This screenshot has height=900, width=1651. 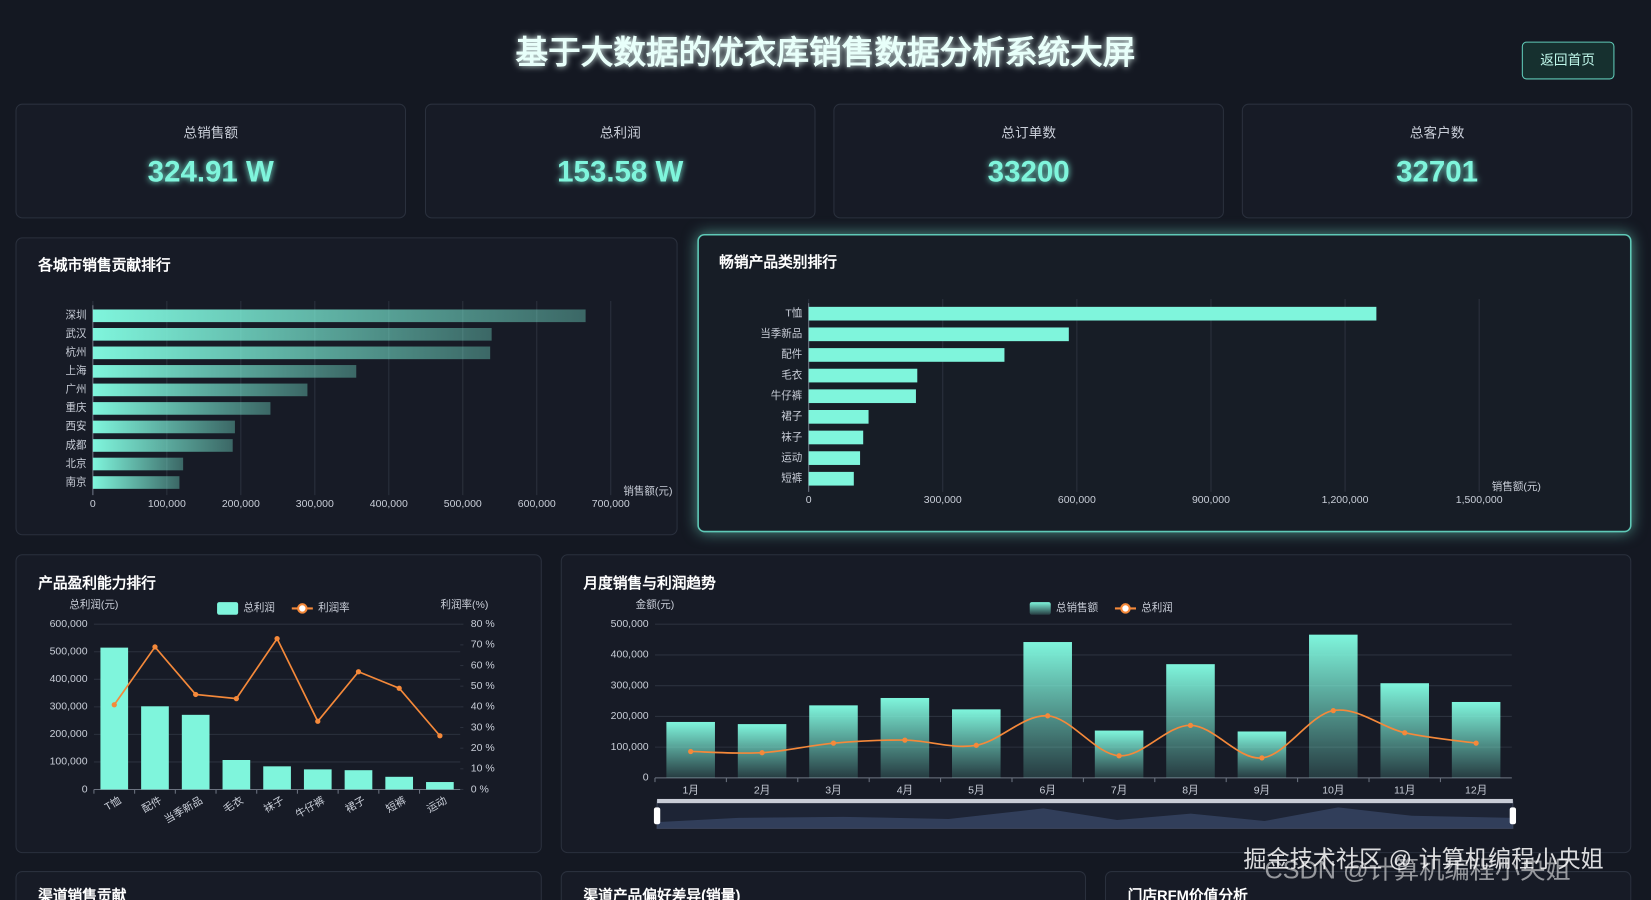 What do you see at coordinates (69, 624) in the screenshot?
I see `y-tick-label: 600,000` at bounding box center [69, 624].